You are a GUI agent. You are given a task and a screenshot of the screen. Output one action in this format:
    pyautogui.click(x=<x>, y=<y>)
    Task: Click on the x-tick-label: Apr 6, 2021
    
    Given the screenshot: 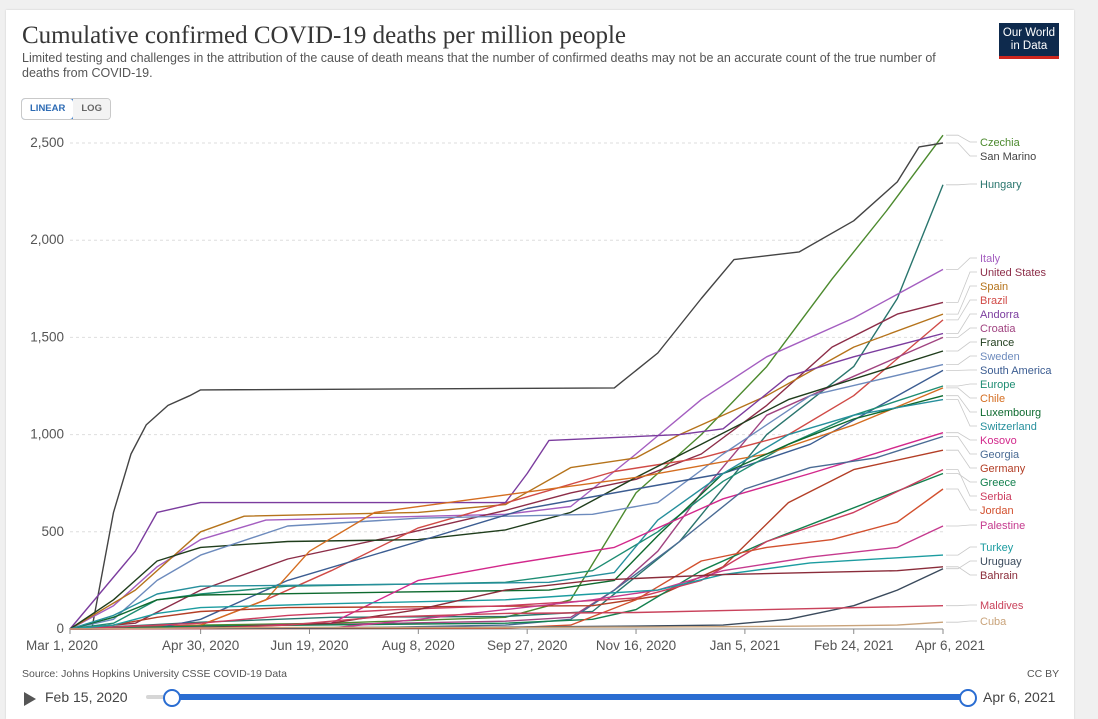 What is the action you would take?
    pyautogui.click(x=950, y=645)
    